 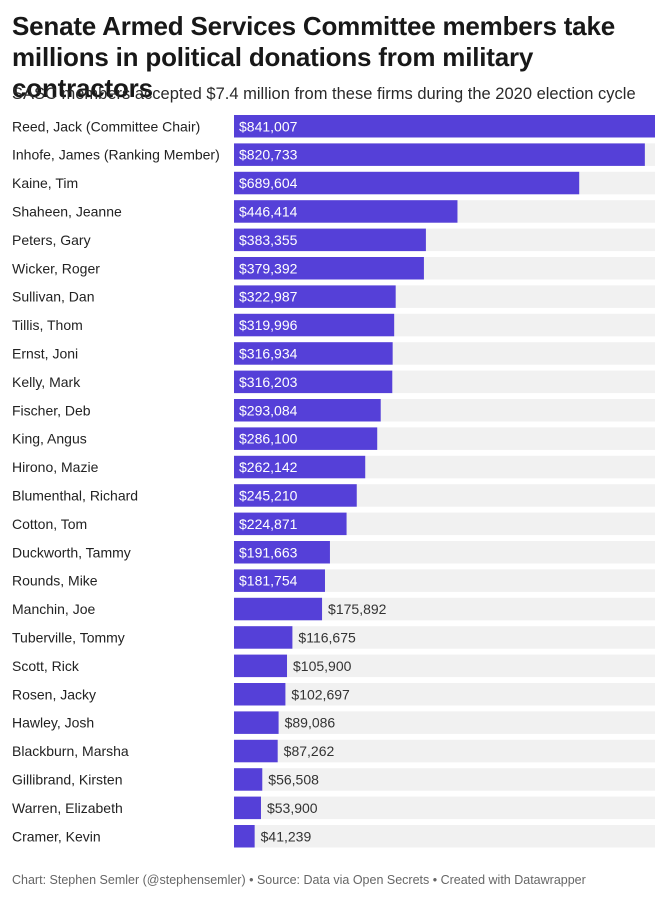 I want to click on category-label: Rounds, Mike, so click(x=55, y=581).